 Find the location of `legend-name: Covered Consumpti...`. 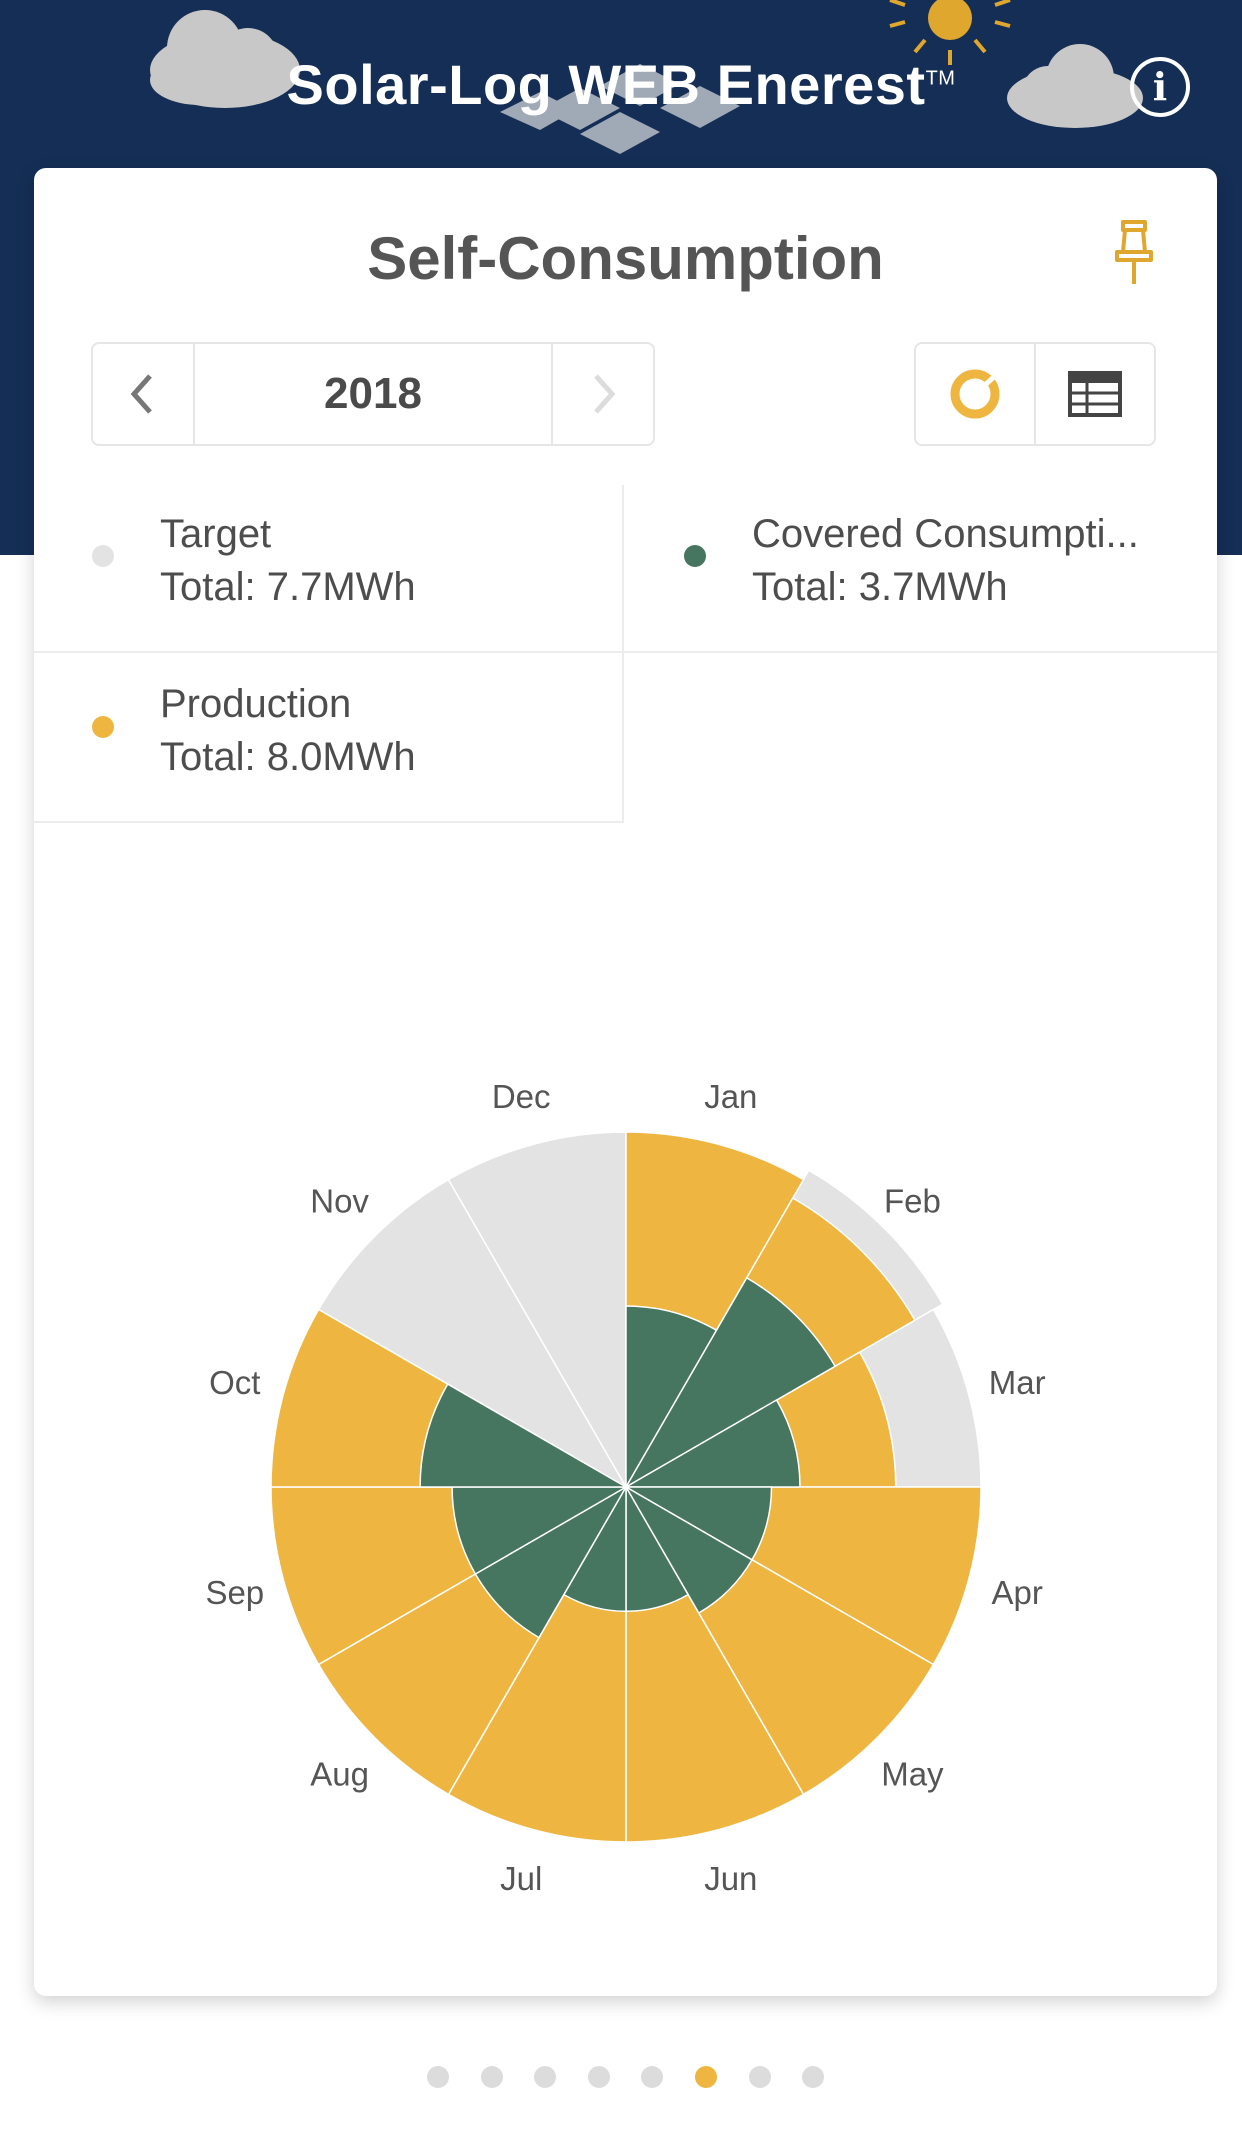

legend-name: Covered Consumpti... is located at coordinates (945, 534).